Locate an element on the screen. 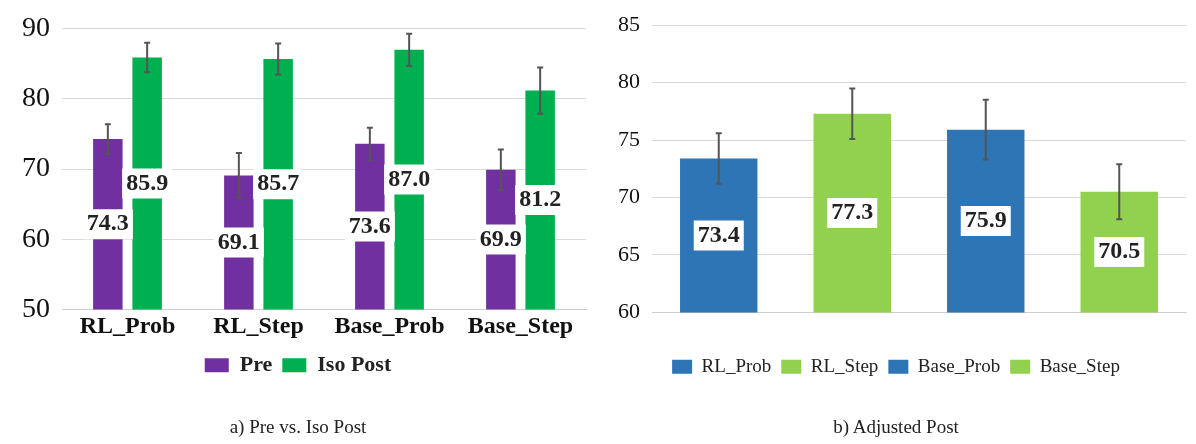 Image resolution: width=1196 pixels, height=444 pixels. data-label: 75.9 is located at coordinates (985, 219).